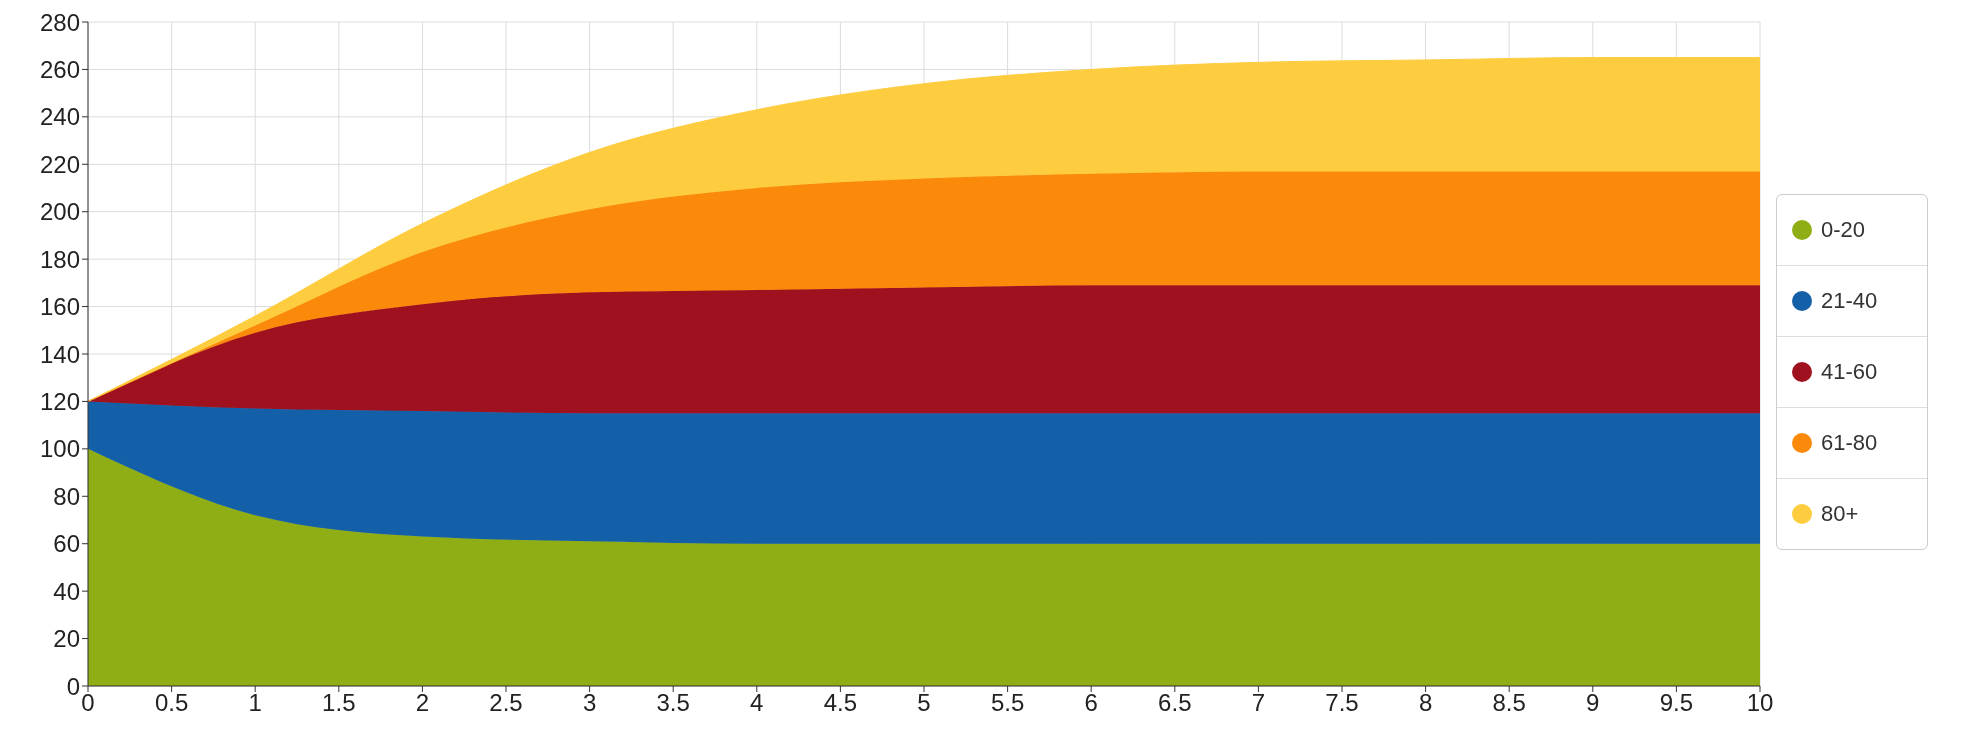  I want to click on x-tick-label: 7, so click(1258, 703).